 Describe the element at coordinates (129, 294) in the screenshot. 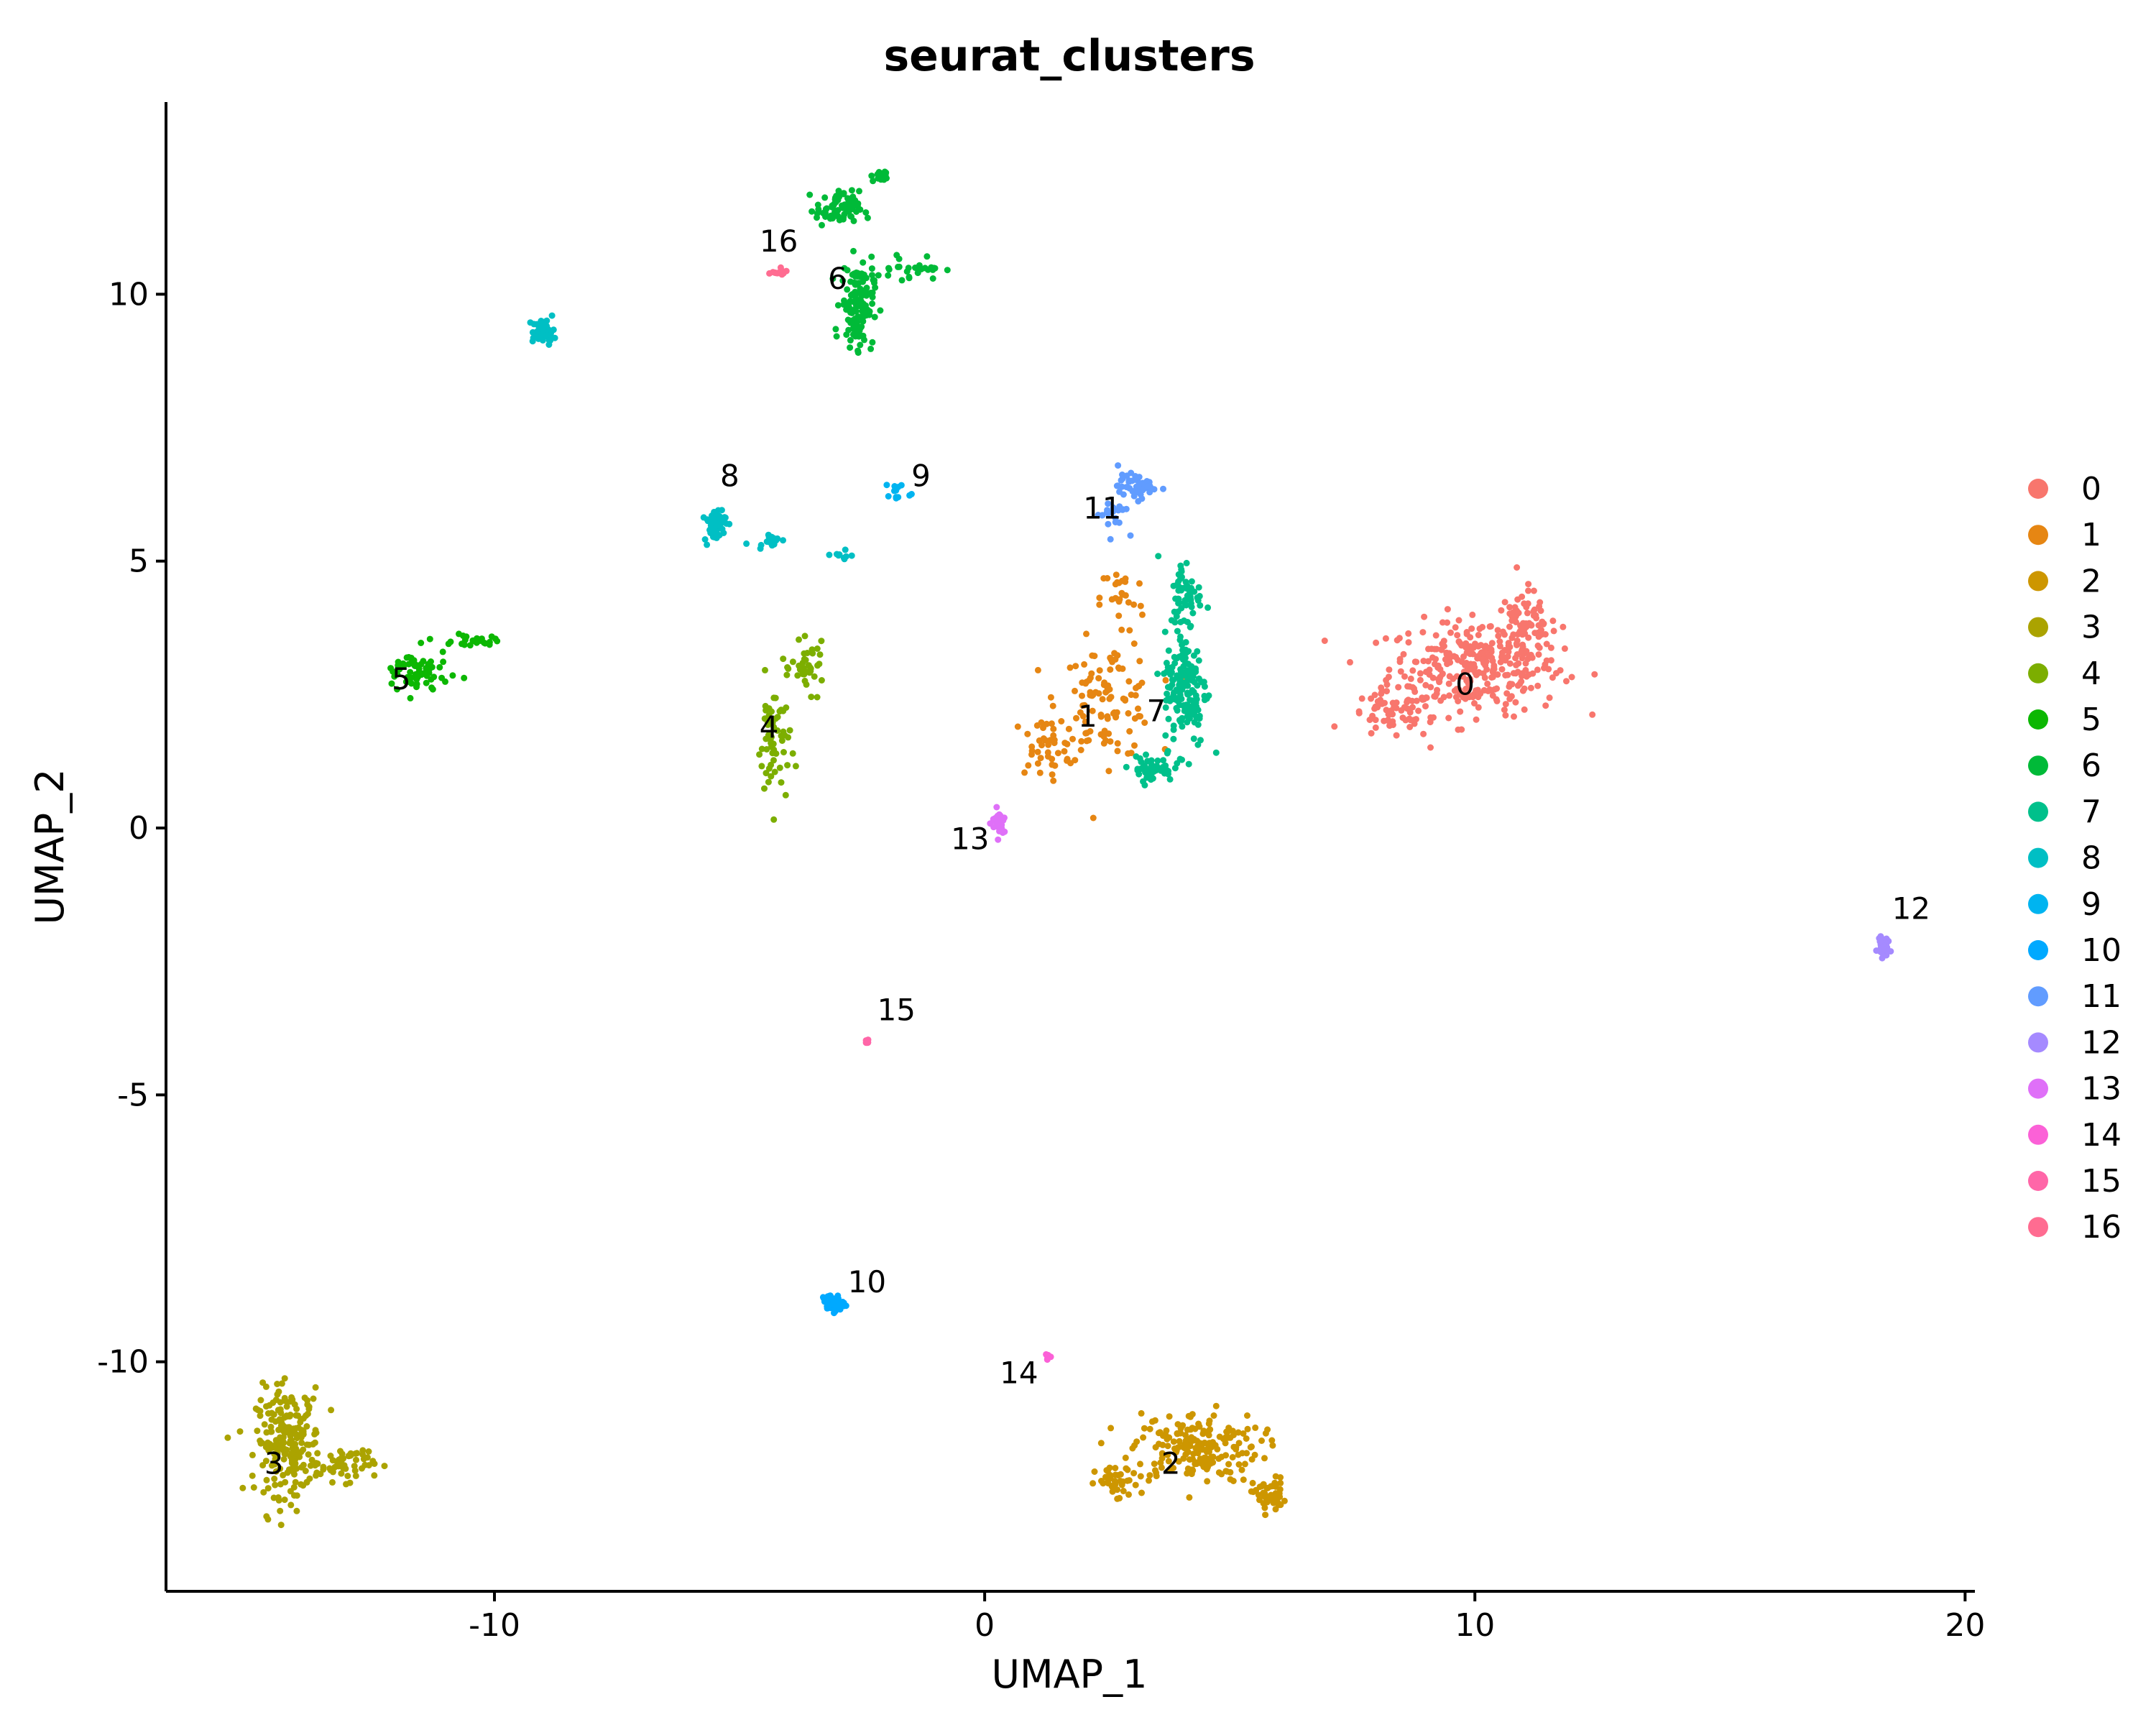

I see `y-tick-label: 10` at that location.